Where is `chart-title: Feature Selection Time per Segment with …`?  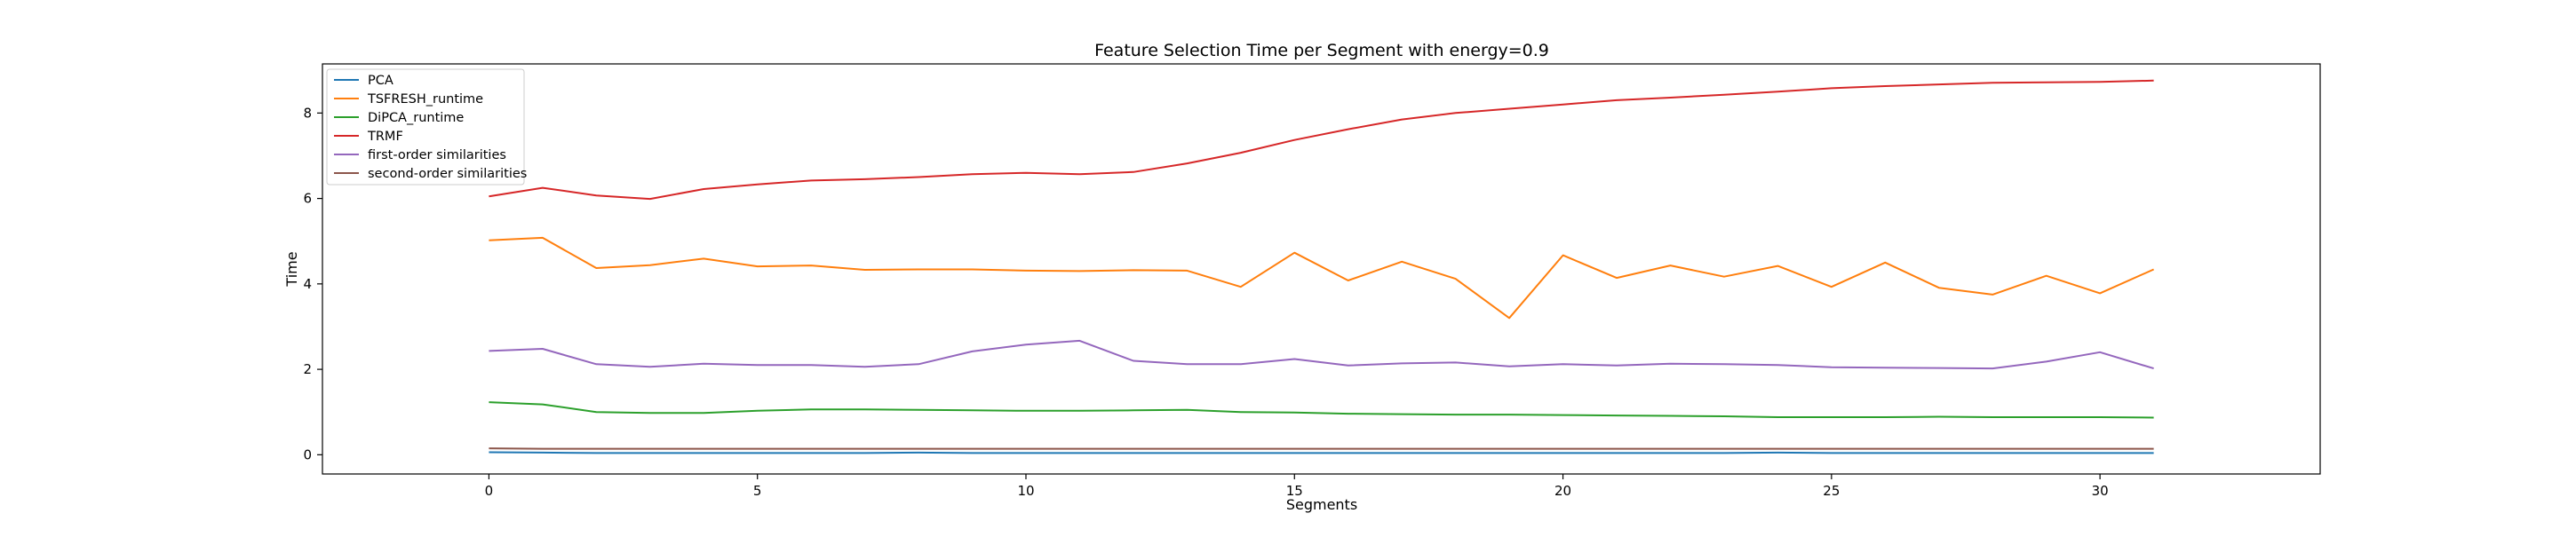 chart-title: Feature Selection Time per Segment with … is located at coordinates (1321, 50).